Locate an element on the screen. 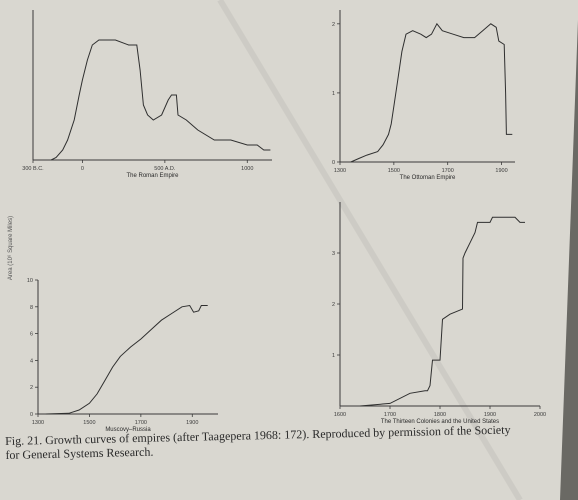 The height and width of the screenshot is (500, 578). chart-label: The Roman Empire is located at coordinates (152, 176).